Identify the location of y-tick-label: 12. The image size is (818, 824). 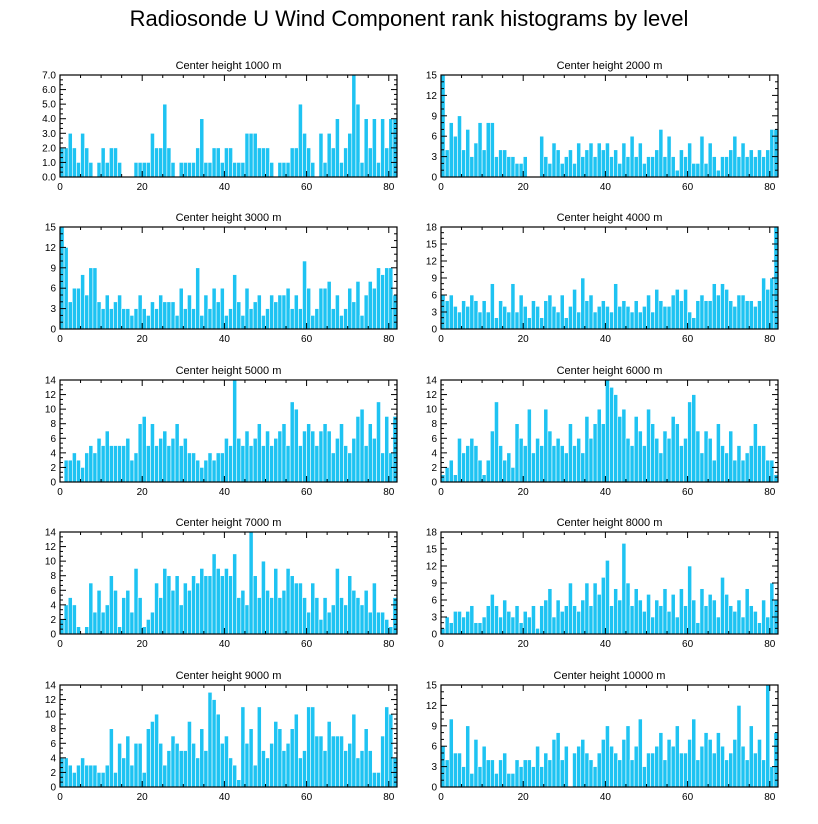
(51, 248).